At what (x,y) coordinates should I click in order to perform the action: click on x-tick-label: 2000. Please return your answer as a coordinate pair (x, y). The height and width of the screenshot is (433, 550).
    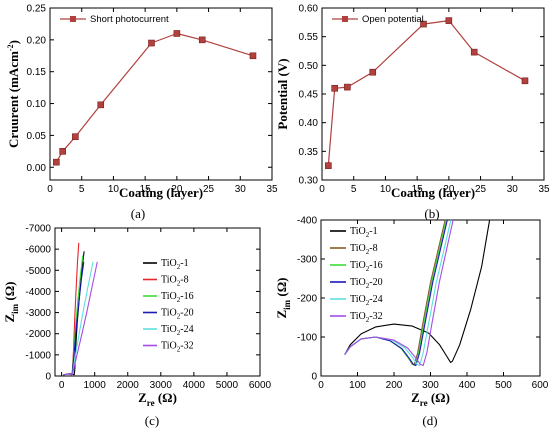
    Looking at the image, I should click on (128, 385).